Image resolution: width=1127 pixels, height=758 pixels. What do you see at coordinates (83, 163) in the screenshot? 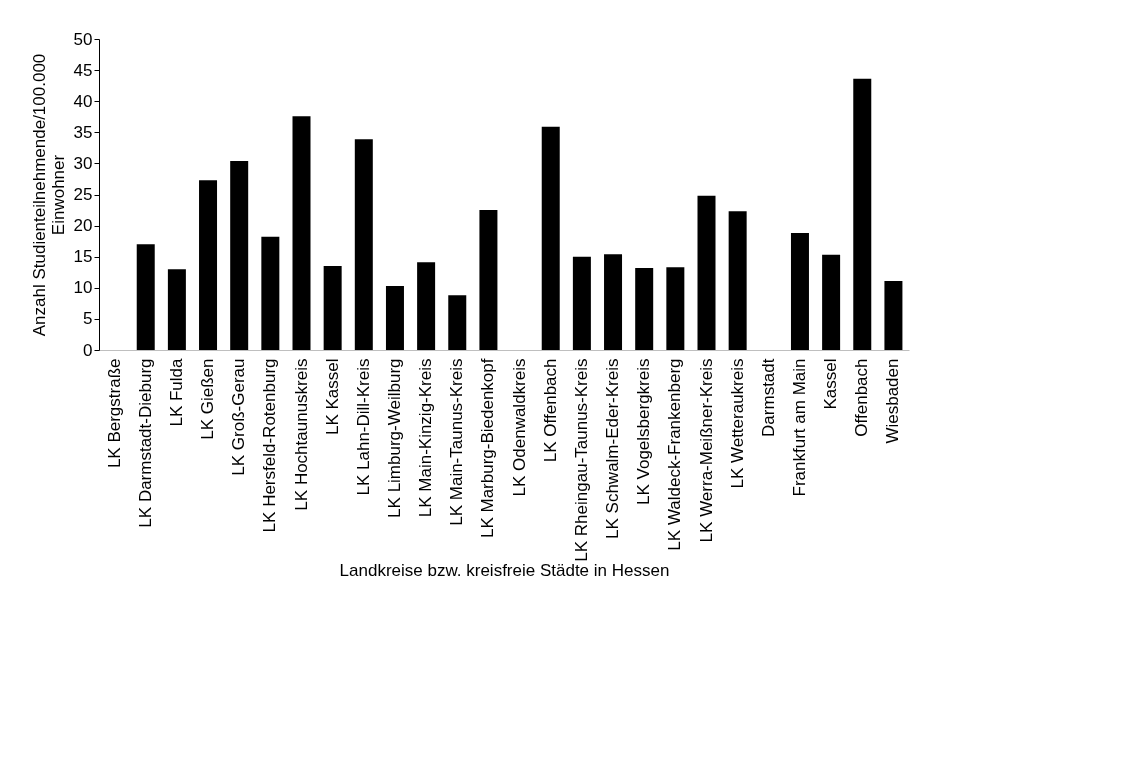
I see `y-tick-label: 30` at bounding box center [83, 163].